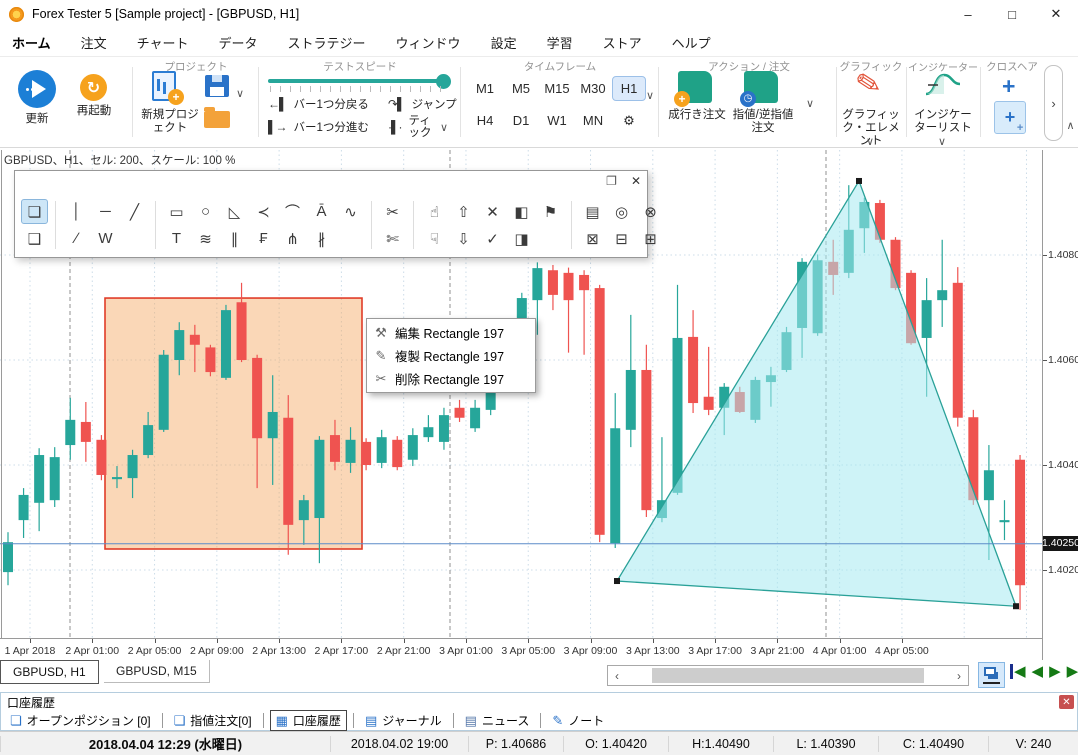 The image size is (1078, 755). Describe the element at coordinates (240, 94) in the screenshot. I see `project-more-chevron-icon: ∨` at that location.